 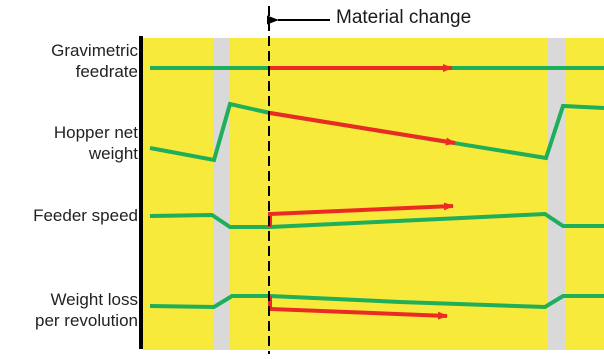 What do you see at coordinates (404, 17) in the screenshot?
I see `material-change-label: Material change` at bounding box center [404, 17].